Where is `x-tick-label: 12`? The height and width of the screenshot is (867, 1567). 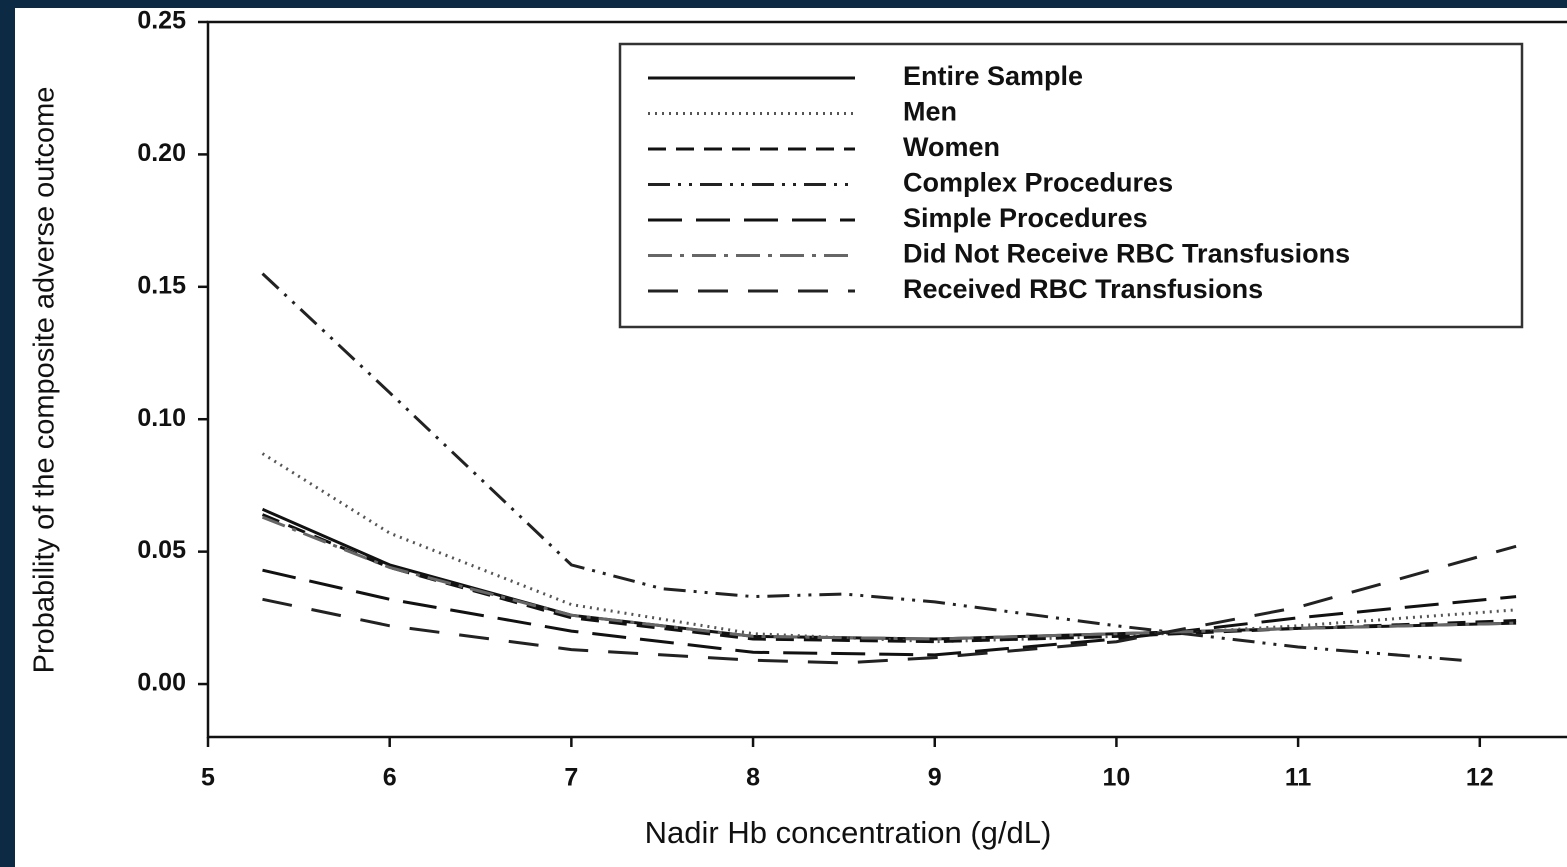
x-tick-label: 12 is located at coordinates (1480, 778).